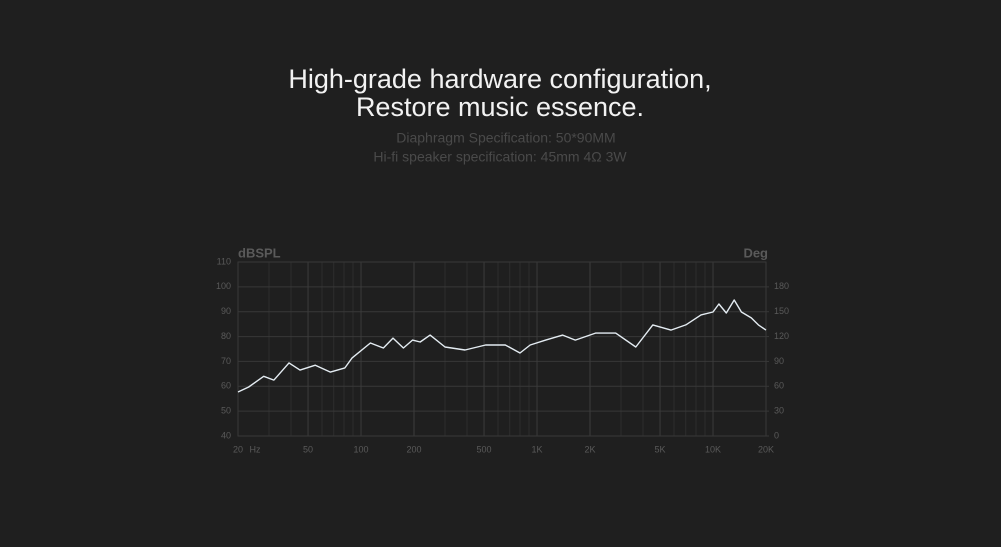  What do you see at coordinates (361, 449) in the screenshot?
I see `x-tick-label: 100` at bounding box center [361, 449].